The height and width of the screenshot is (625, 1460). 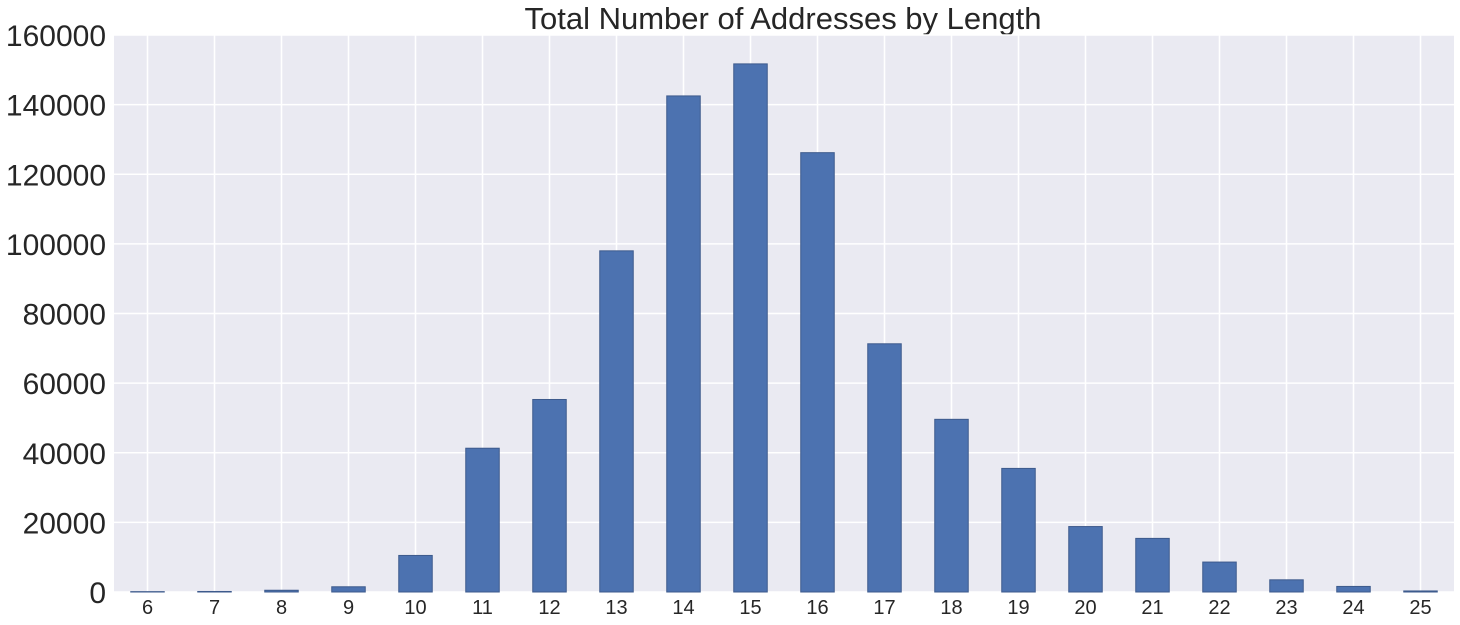 What do you see at coordinates (616, 608) in the screenshot?
I see `x-tick-label: 13` at bounding box center [616, 608].